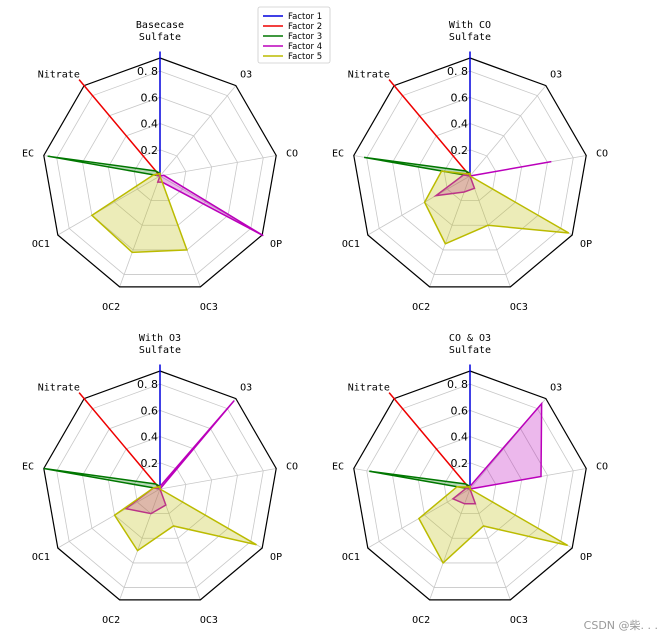  I want to click on panel-title: With O3, so click(160, 338).